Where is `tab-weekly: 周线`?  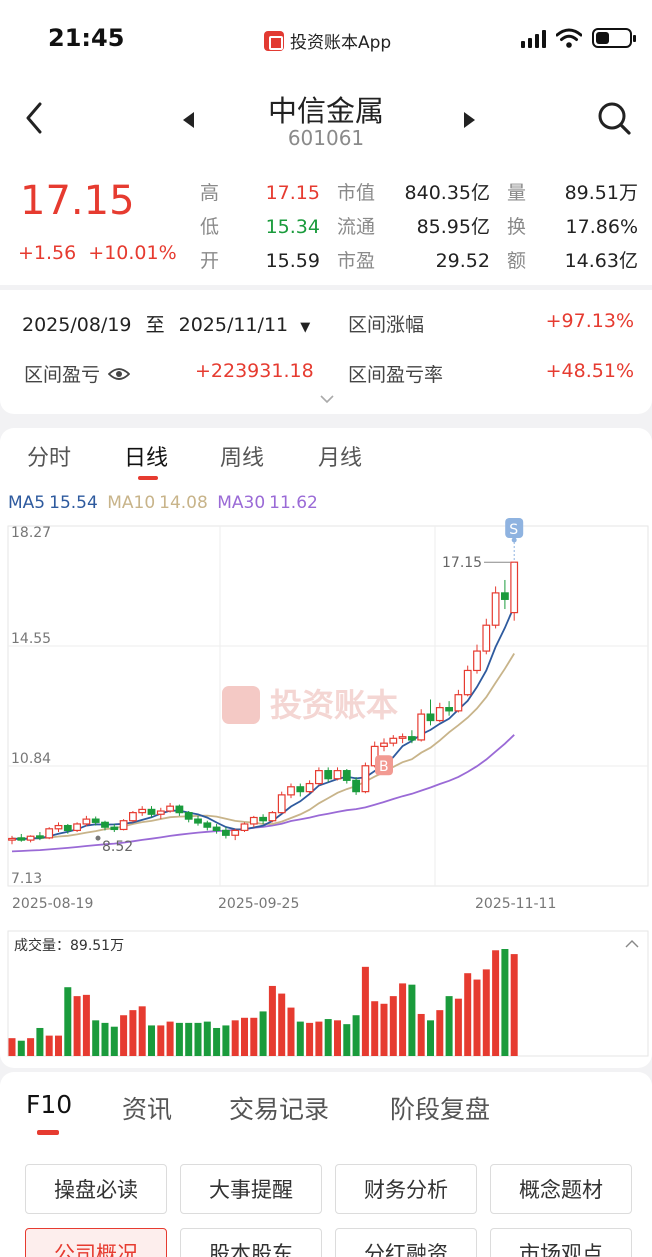 tab-weekly: 周线 is located at coordinates (242, 458).